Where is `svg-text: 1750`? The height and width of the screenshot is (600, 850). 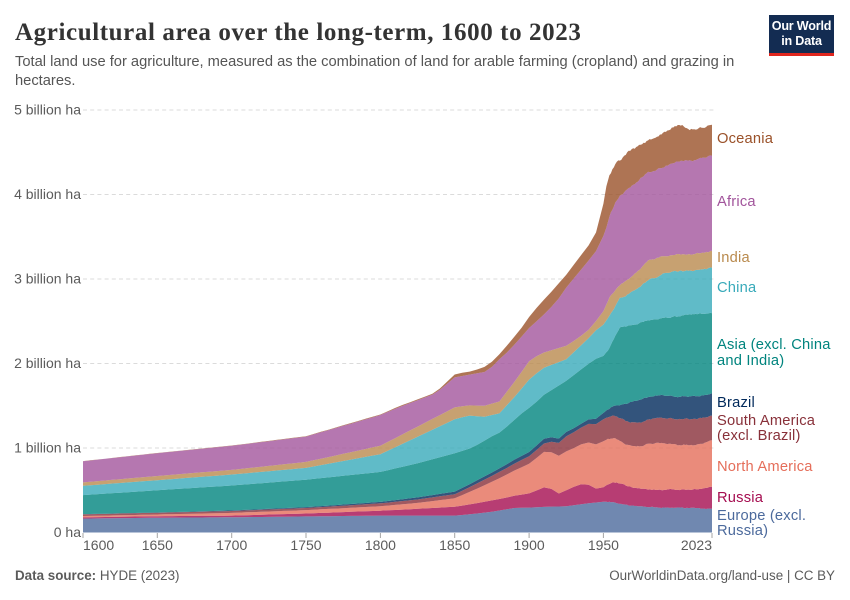
svg-text: 1750 is located at coordinates (305, 545).